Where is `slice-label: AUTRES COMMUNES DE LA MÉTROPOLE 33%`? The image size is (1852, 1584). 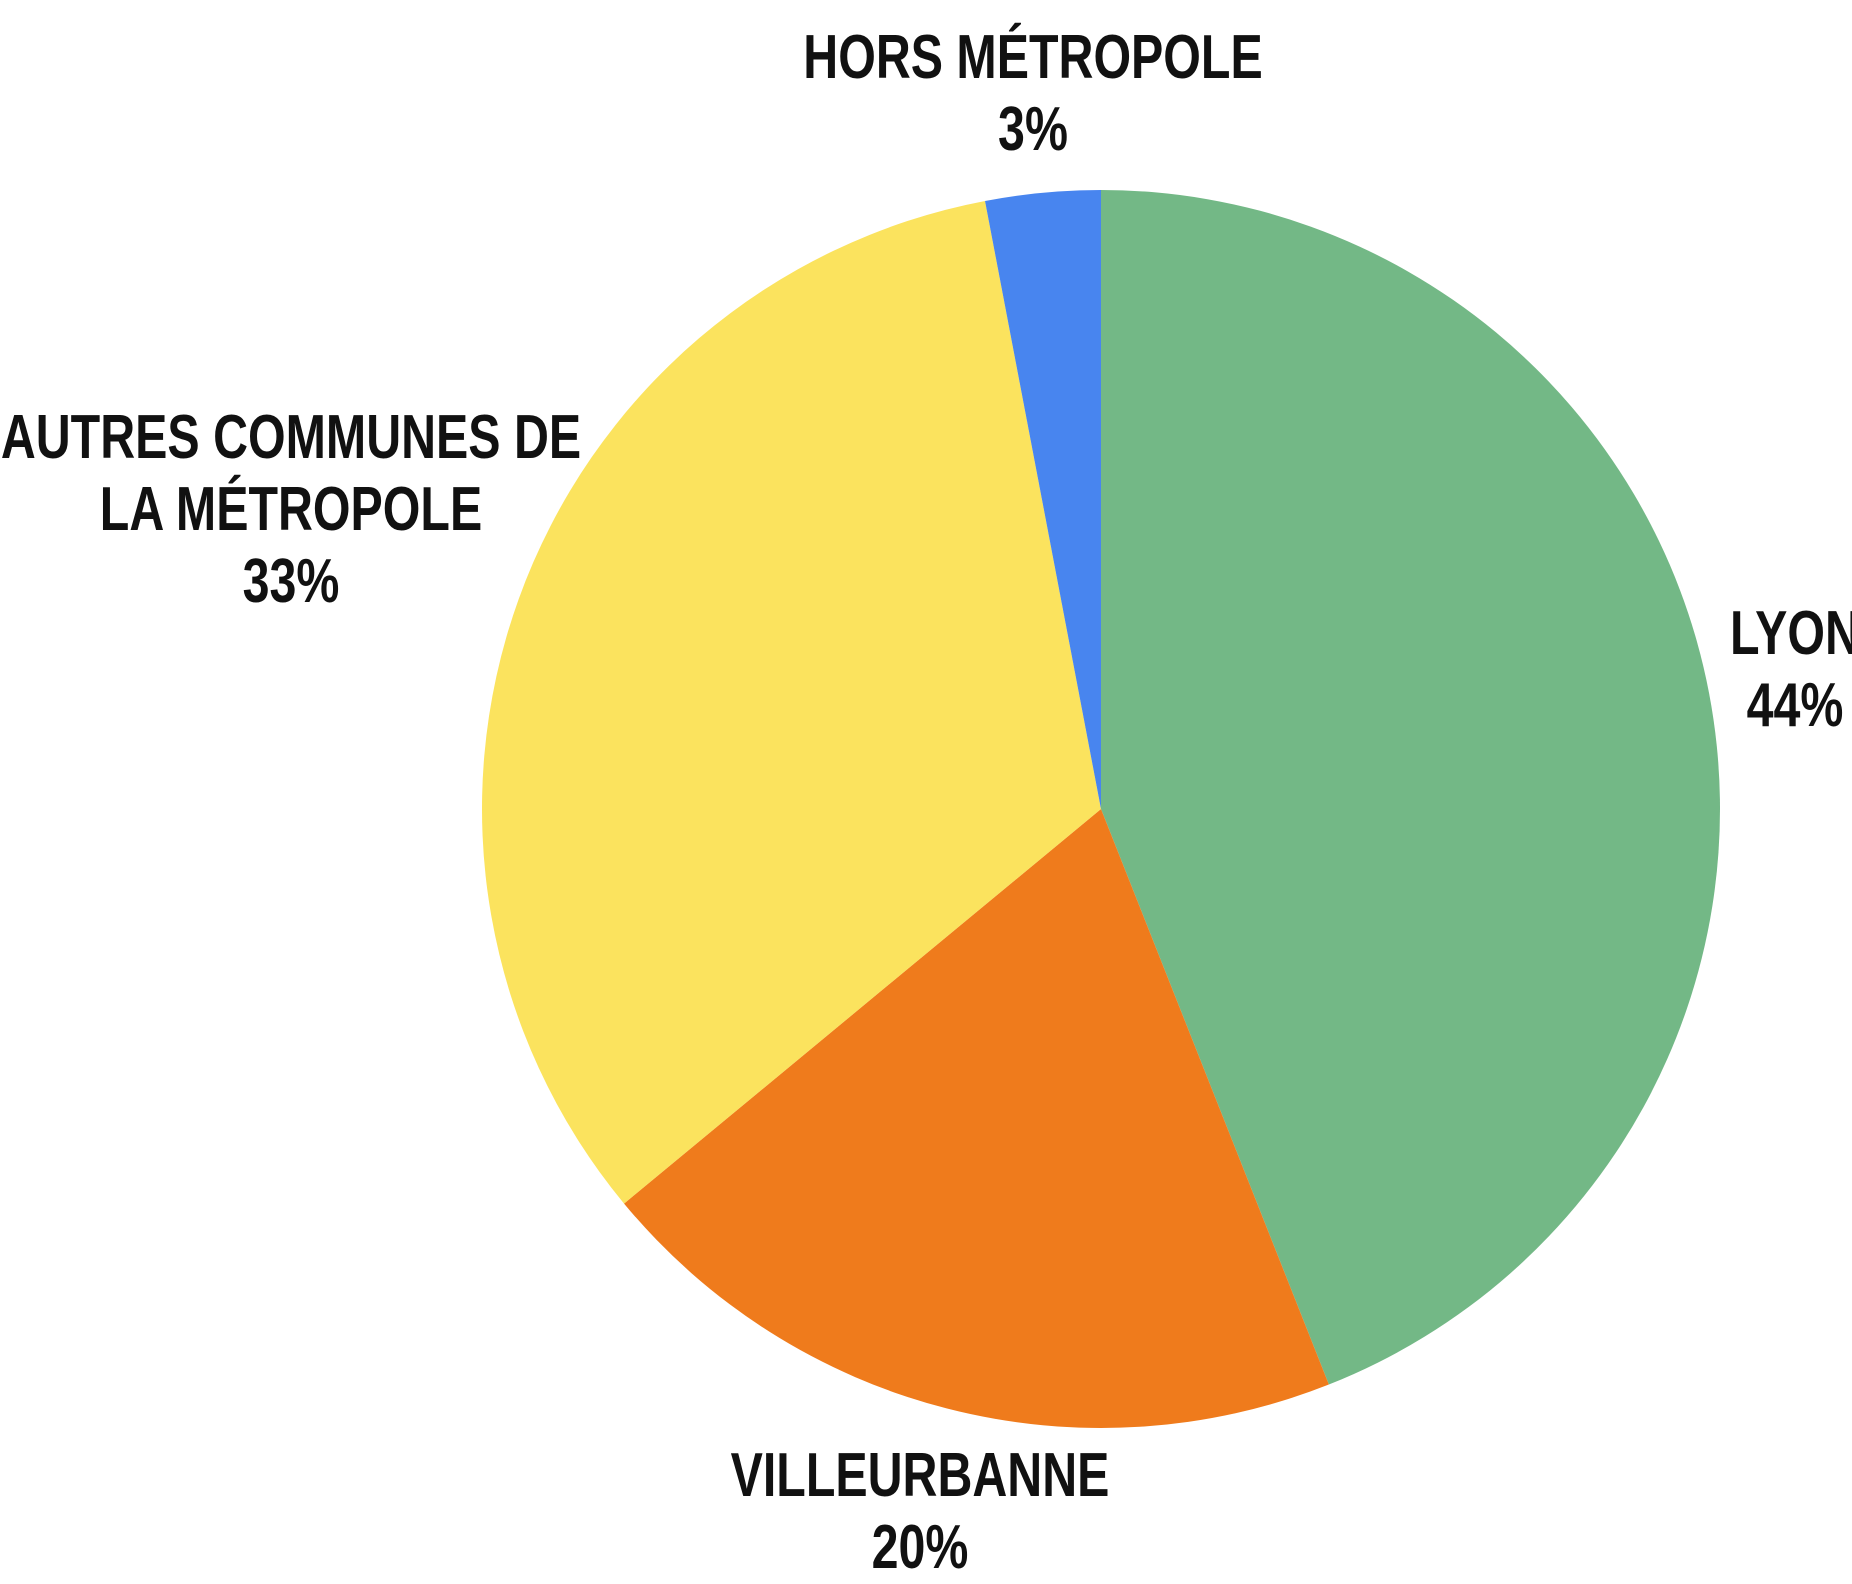
slice-label: AUTRES COMMUNES DE LA MÉTROPOLE 33% is located at coordinates (293, 510).